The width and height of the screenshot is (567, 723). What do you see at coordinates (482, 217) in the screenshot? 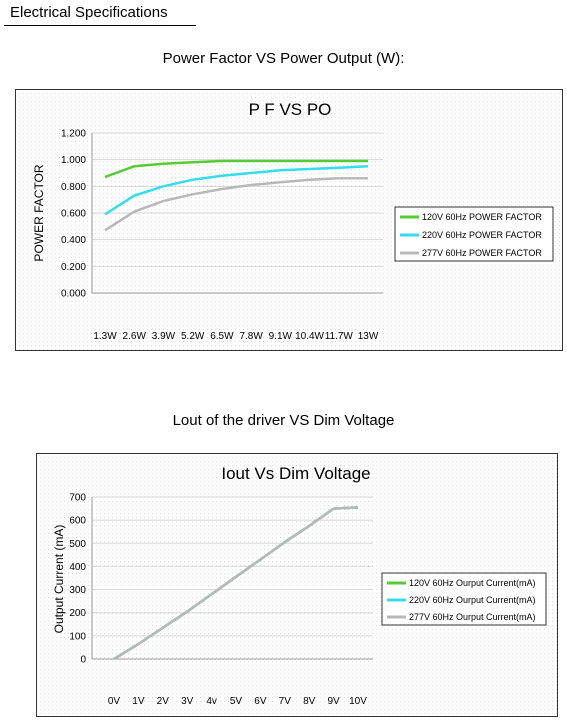
I see `legend-label: 120V 60Hz POWER FACTOR` at bounding box center [482, 217].